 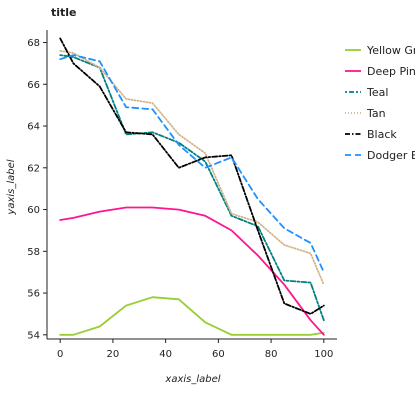 I want to click on x-tick-label: 80, so click(x=271, y=354).